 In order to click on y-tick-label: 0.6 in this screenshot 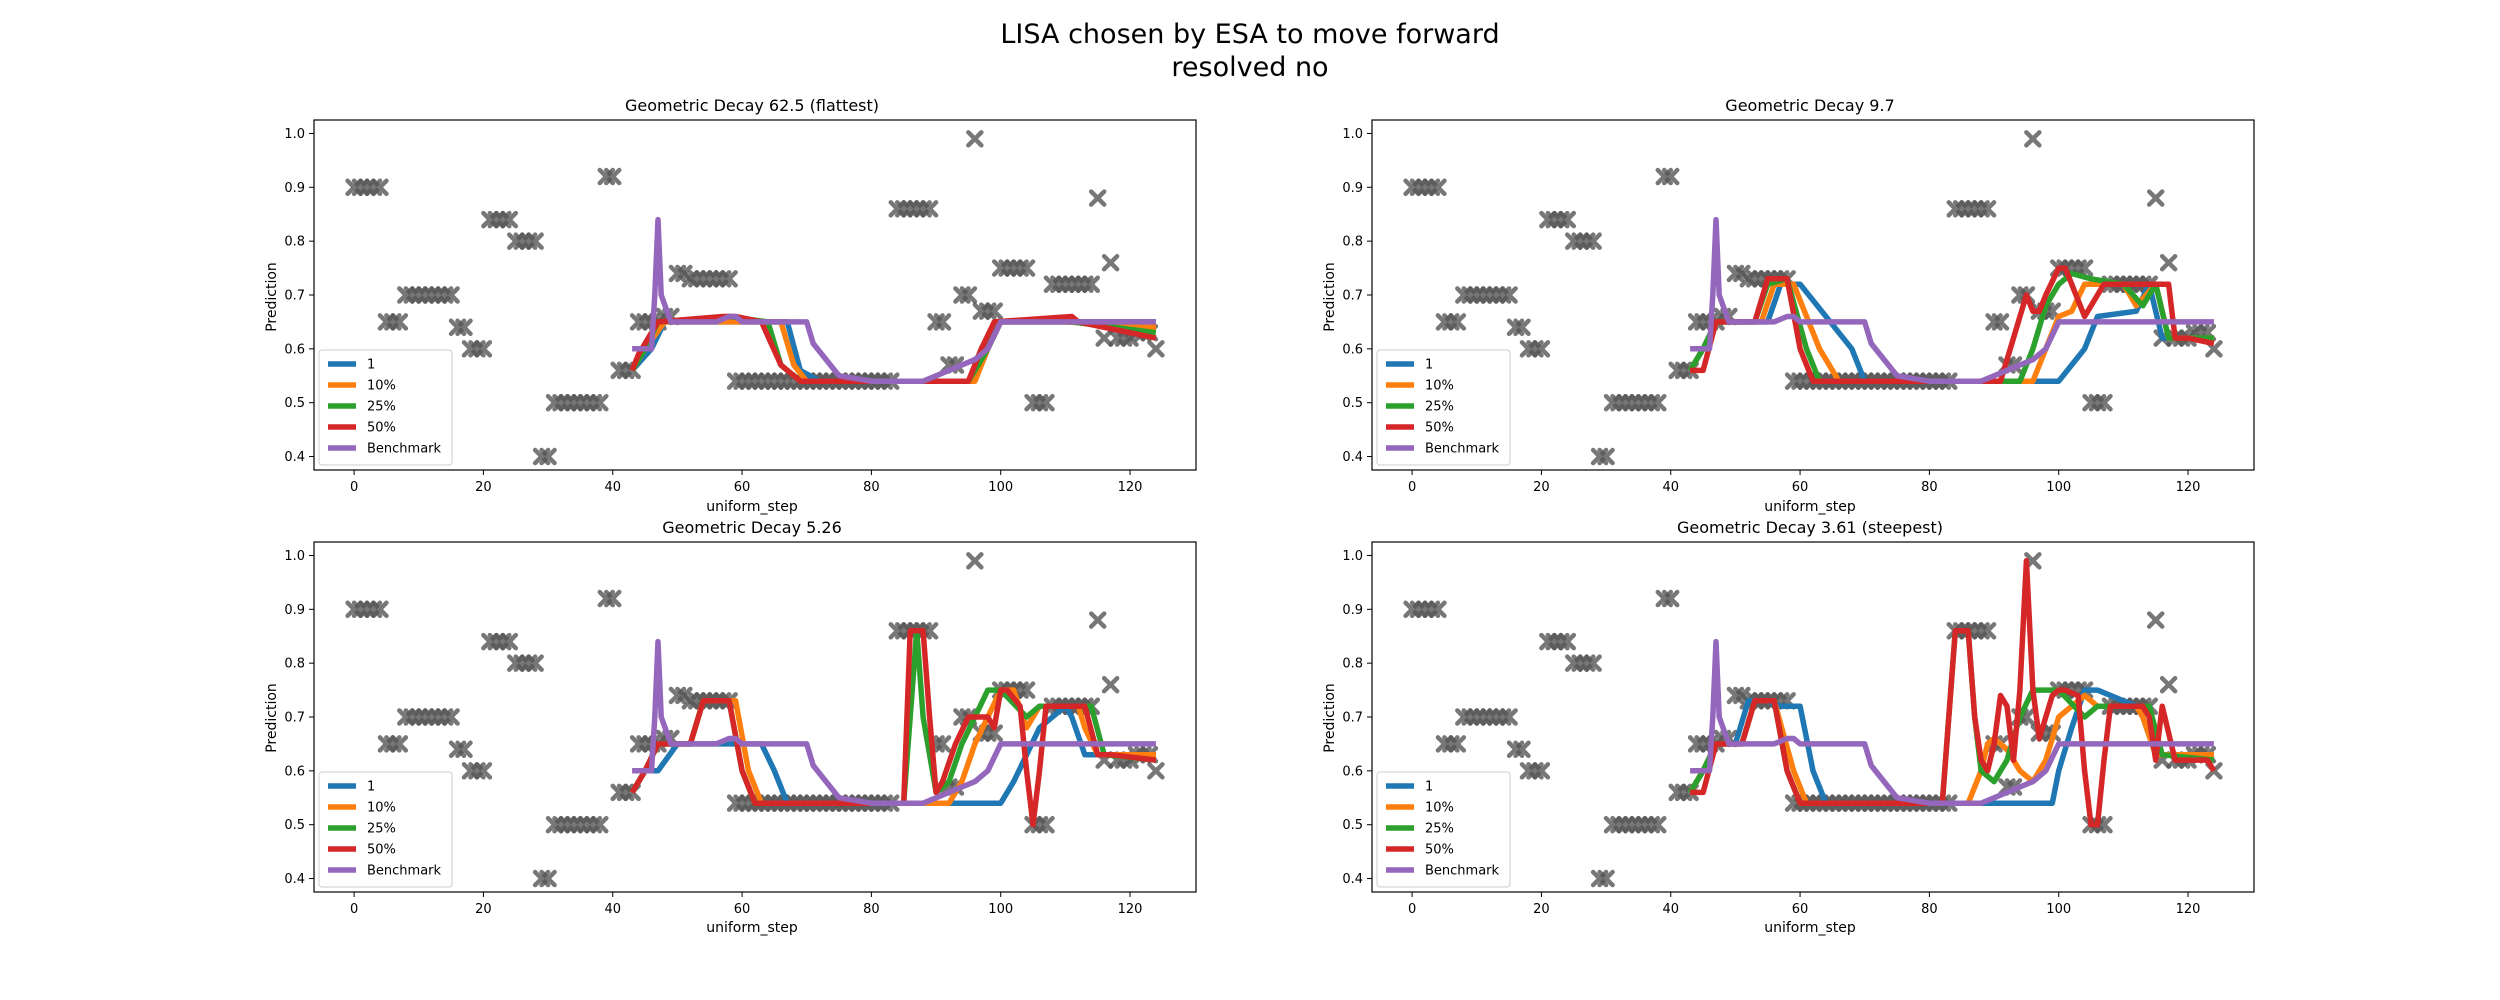, I will do `click(294, 771)`.